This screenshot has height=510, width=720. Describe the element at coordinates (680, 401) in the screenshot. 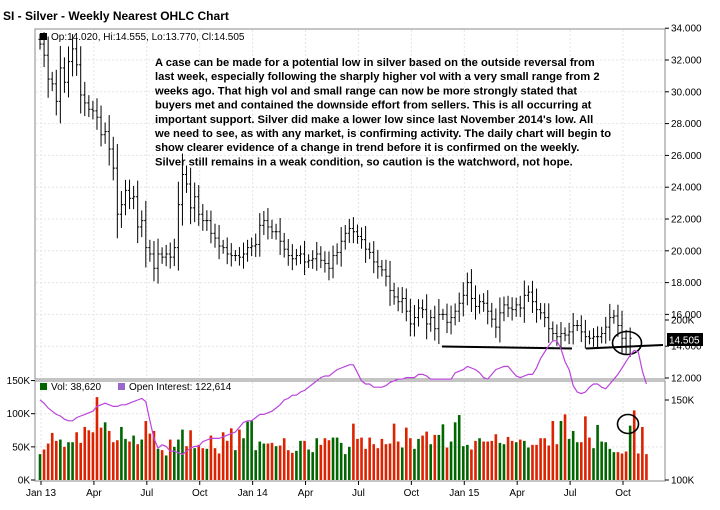

I see `open-interest-axis: 100K 150K 200K` at that location.